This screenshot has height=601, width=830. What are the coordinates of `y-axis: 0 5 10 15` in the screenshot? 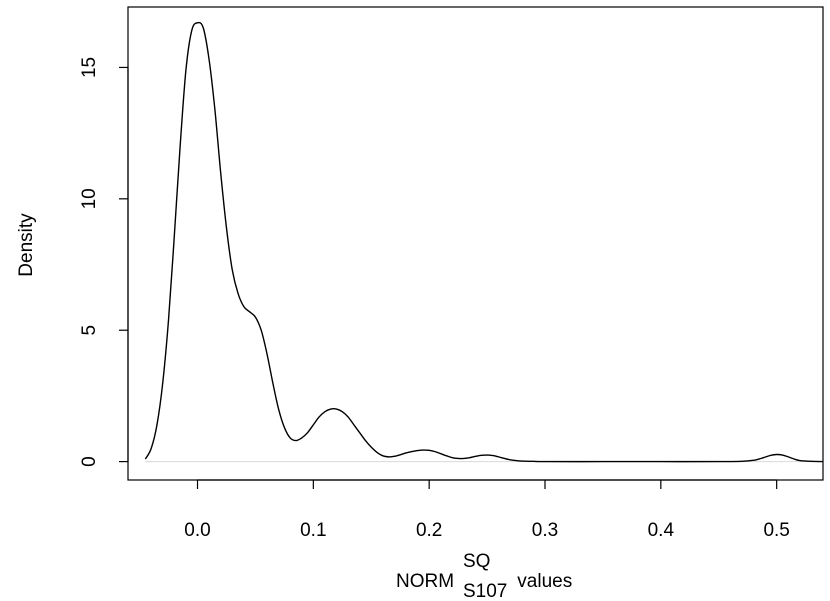 It's located at (104, 262).